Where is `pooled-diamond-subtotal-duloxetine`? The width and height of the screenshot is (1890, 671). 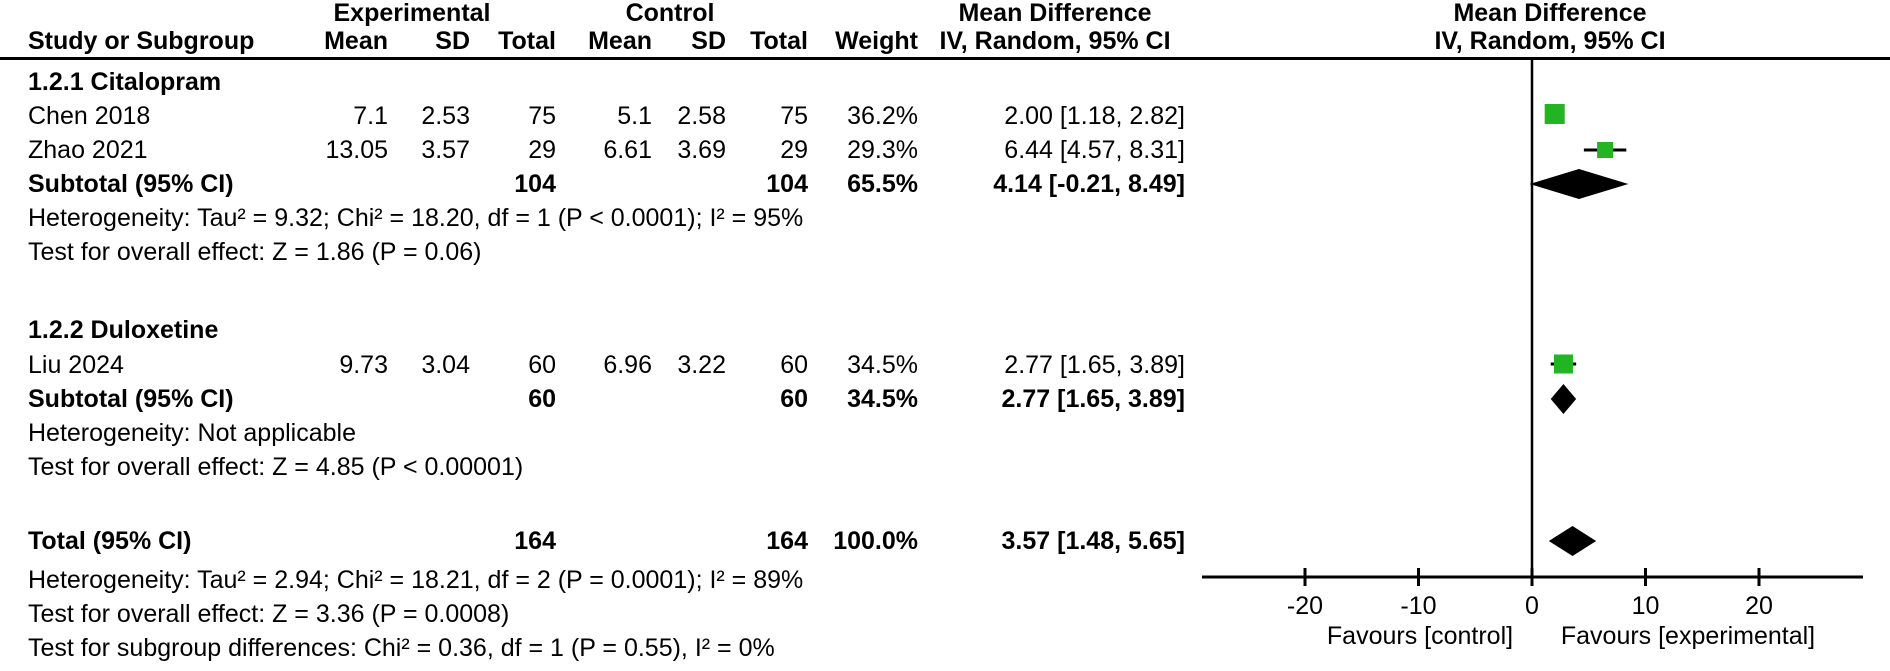
pooled-diamond-subtotal-duloxetine is located at coordinates (1563, 399).